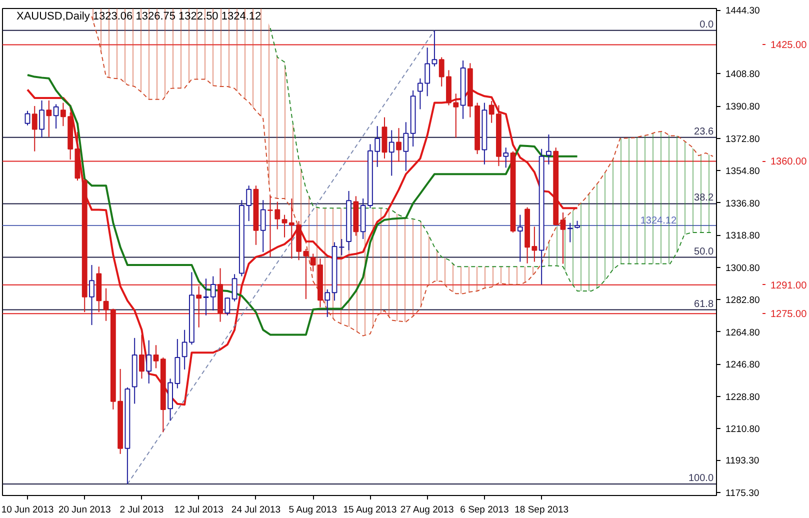 The width and height of the screenshot is (809, 518). I want to click on chart-title: XAUUSD,Daily 1323.06 1326.75 1322.50 1324.12, so click(139, 16).